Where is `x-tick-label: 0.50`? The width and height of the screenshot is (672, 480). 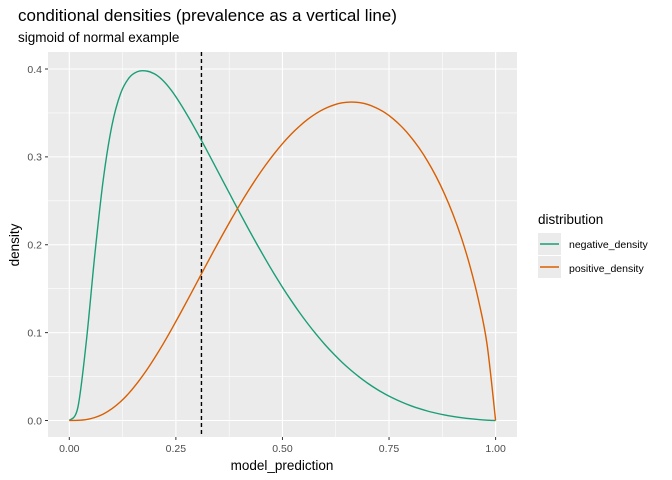
x-tick-label: 0.50 is located at coordinates (282, 449).